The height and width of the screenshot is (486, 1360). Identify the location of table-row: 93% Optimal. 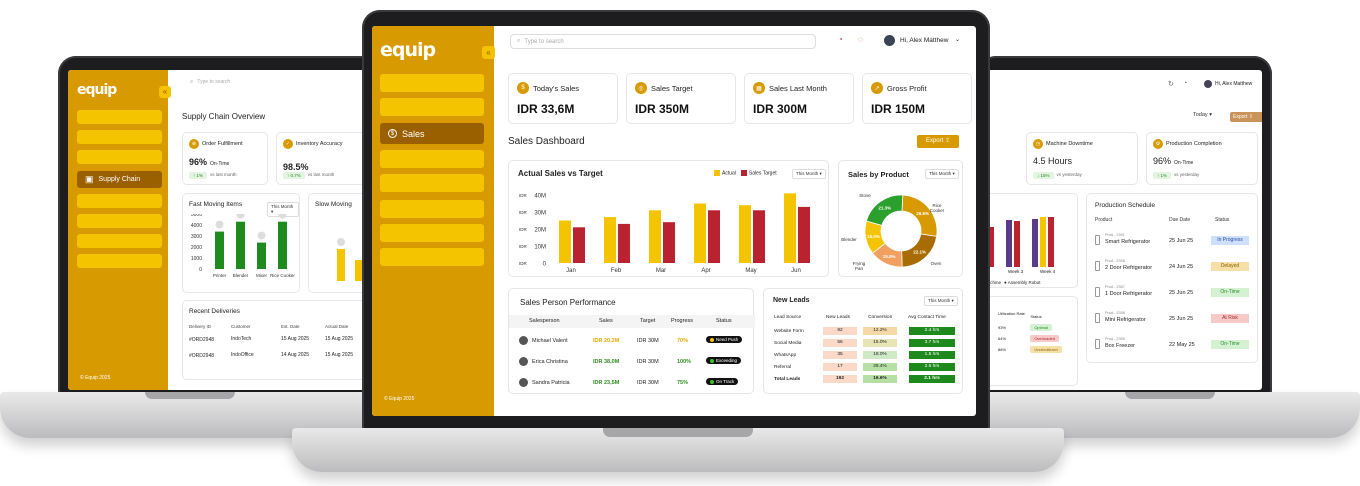
(1033, 327).